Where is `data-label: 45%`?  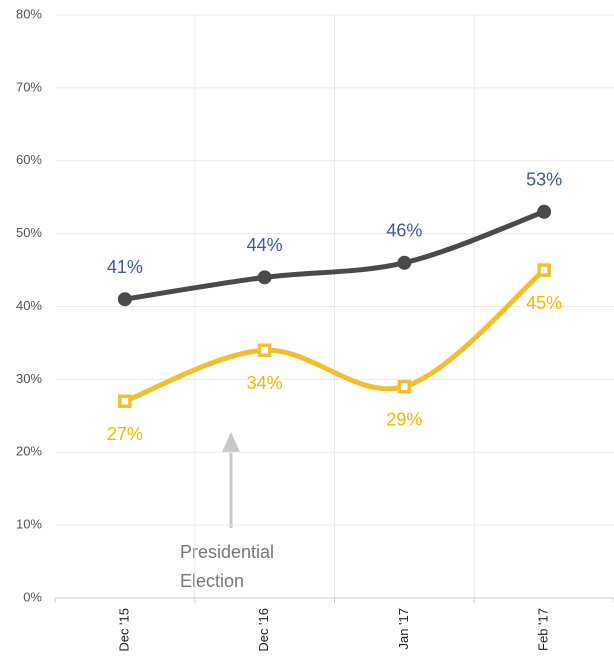 data-label: 45% is located at coordinates (544, 303).